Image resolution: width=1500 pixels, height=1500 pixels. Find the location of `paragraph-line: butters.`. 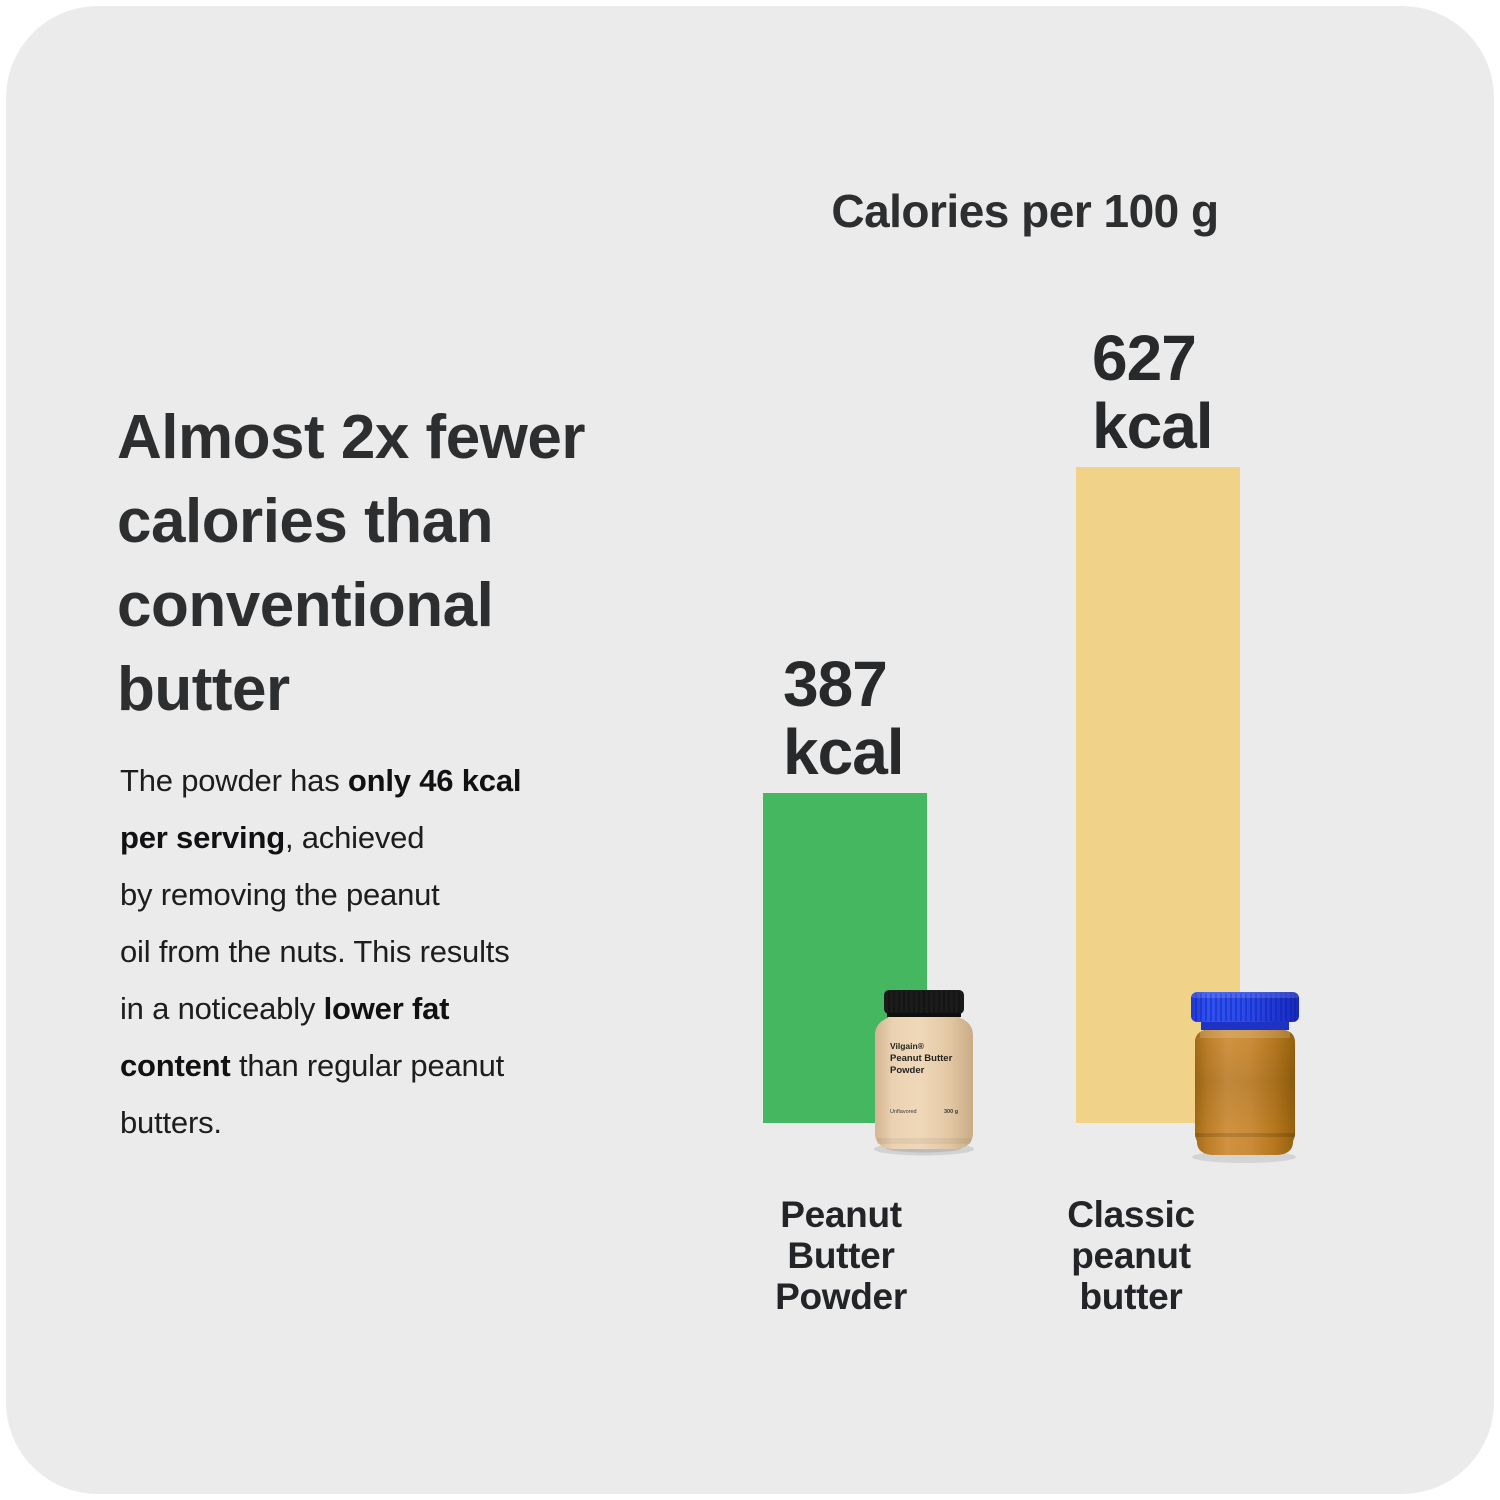

paragraph-line: butters. is located at coordinates (400, 1122).